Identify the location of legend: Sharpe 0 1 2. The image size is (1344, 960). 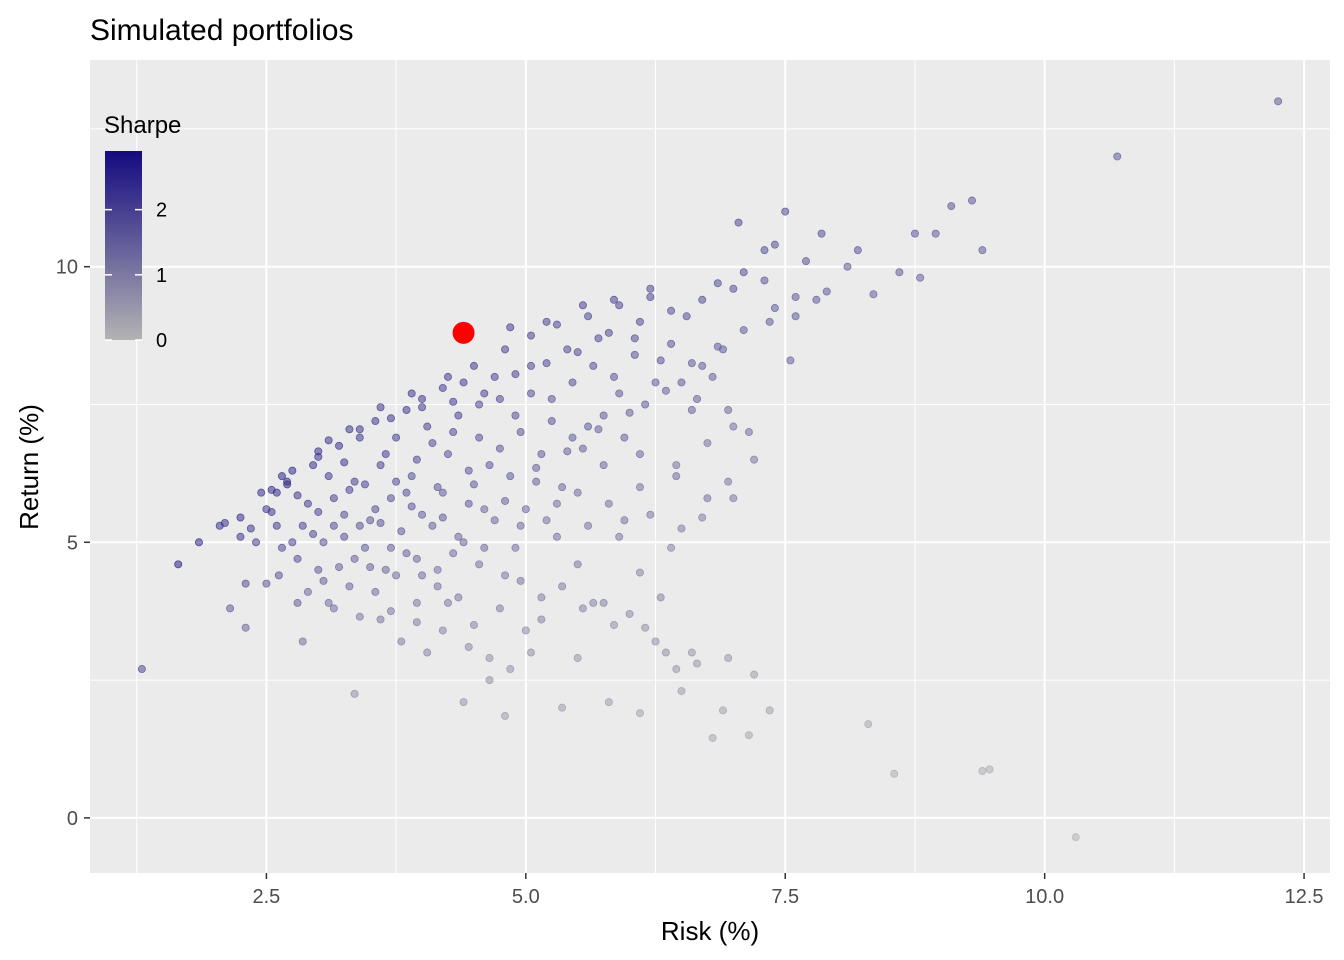
(142, 232).